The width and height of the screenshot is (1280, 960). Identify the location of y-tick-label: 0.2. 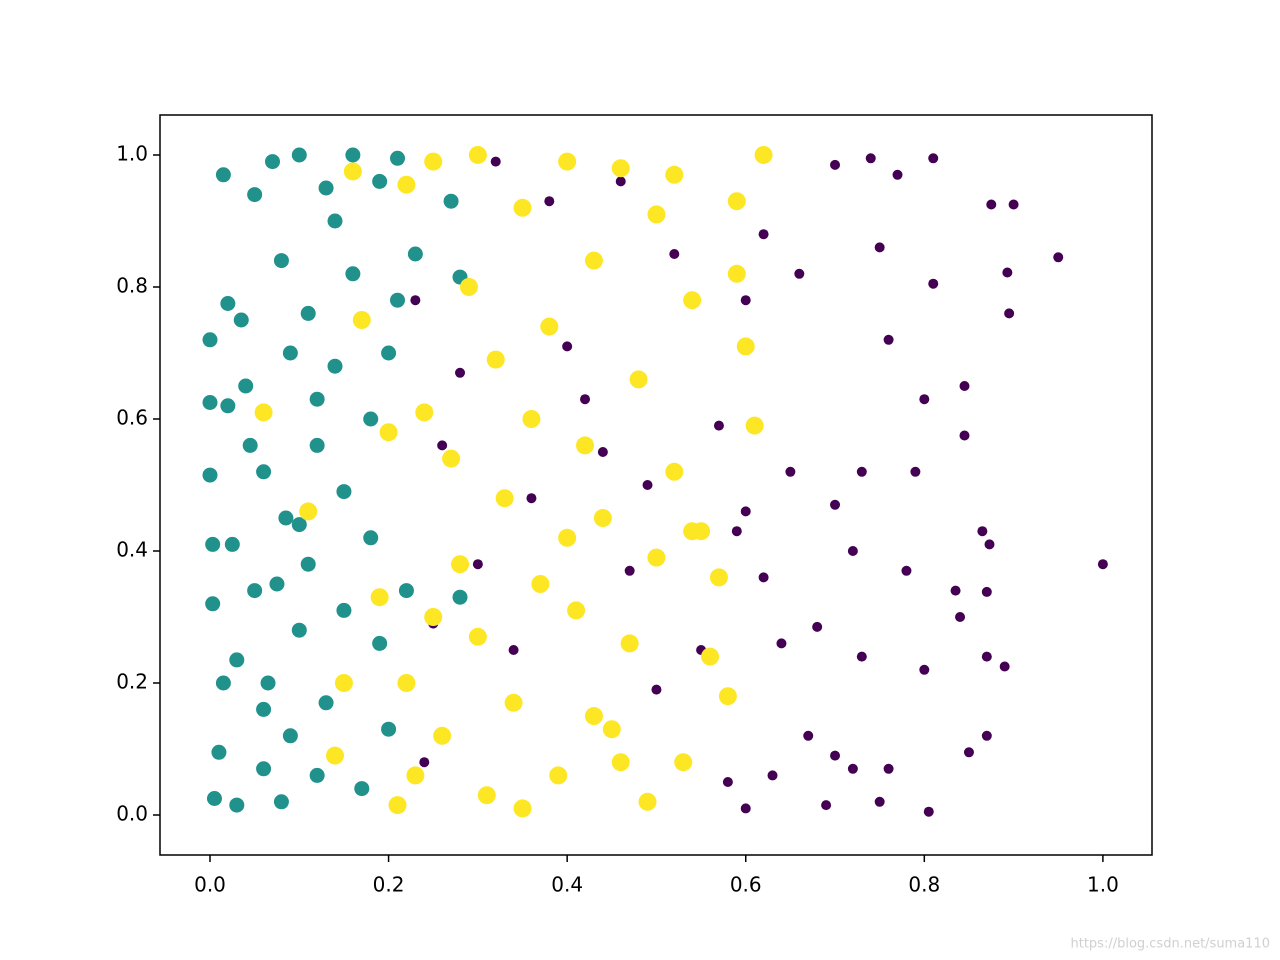
(132, 682).